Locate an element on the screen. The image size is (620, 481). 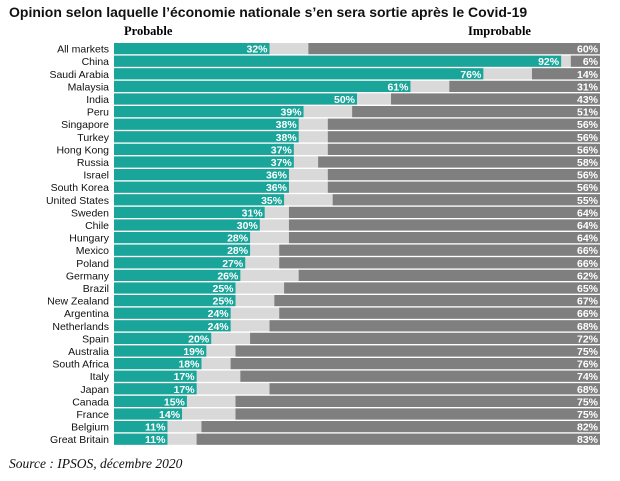
bar-probable-spain is located at coordinates (163, 338).